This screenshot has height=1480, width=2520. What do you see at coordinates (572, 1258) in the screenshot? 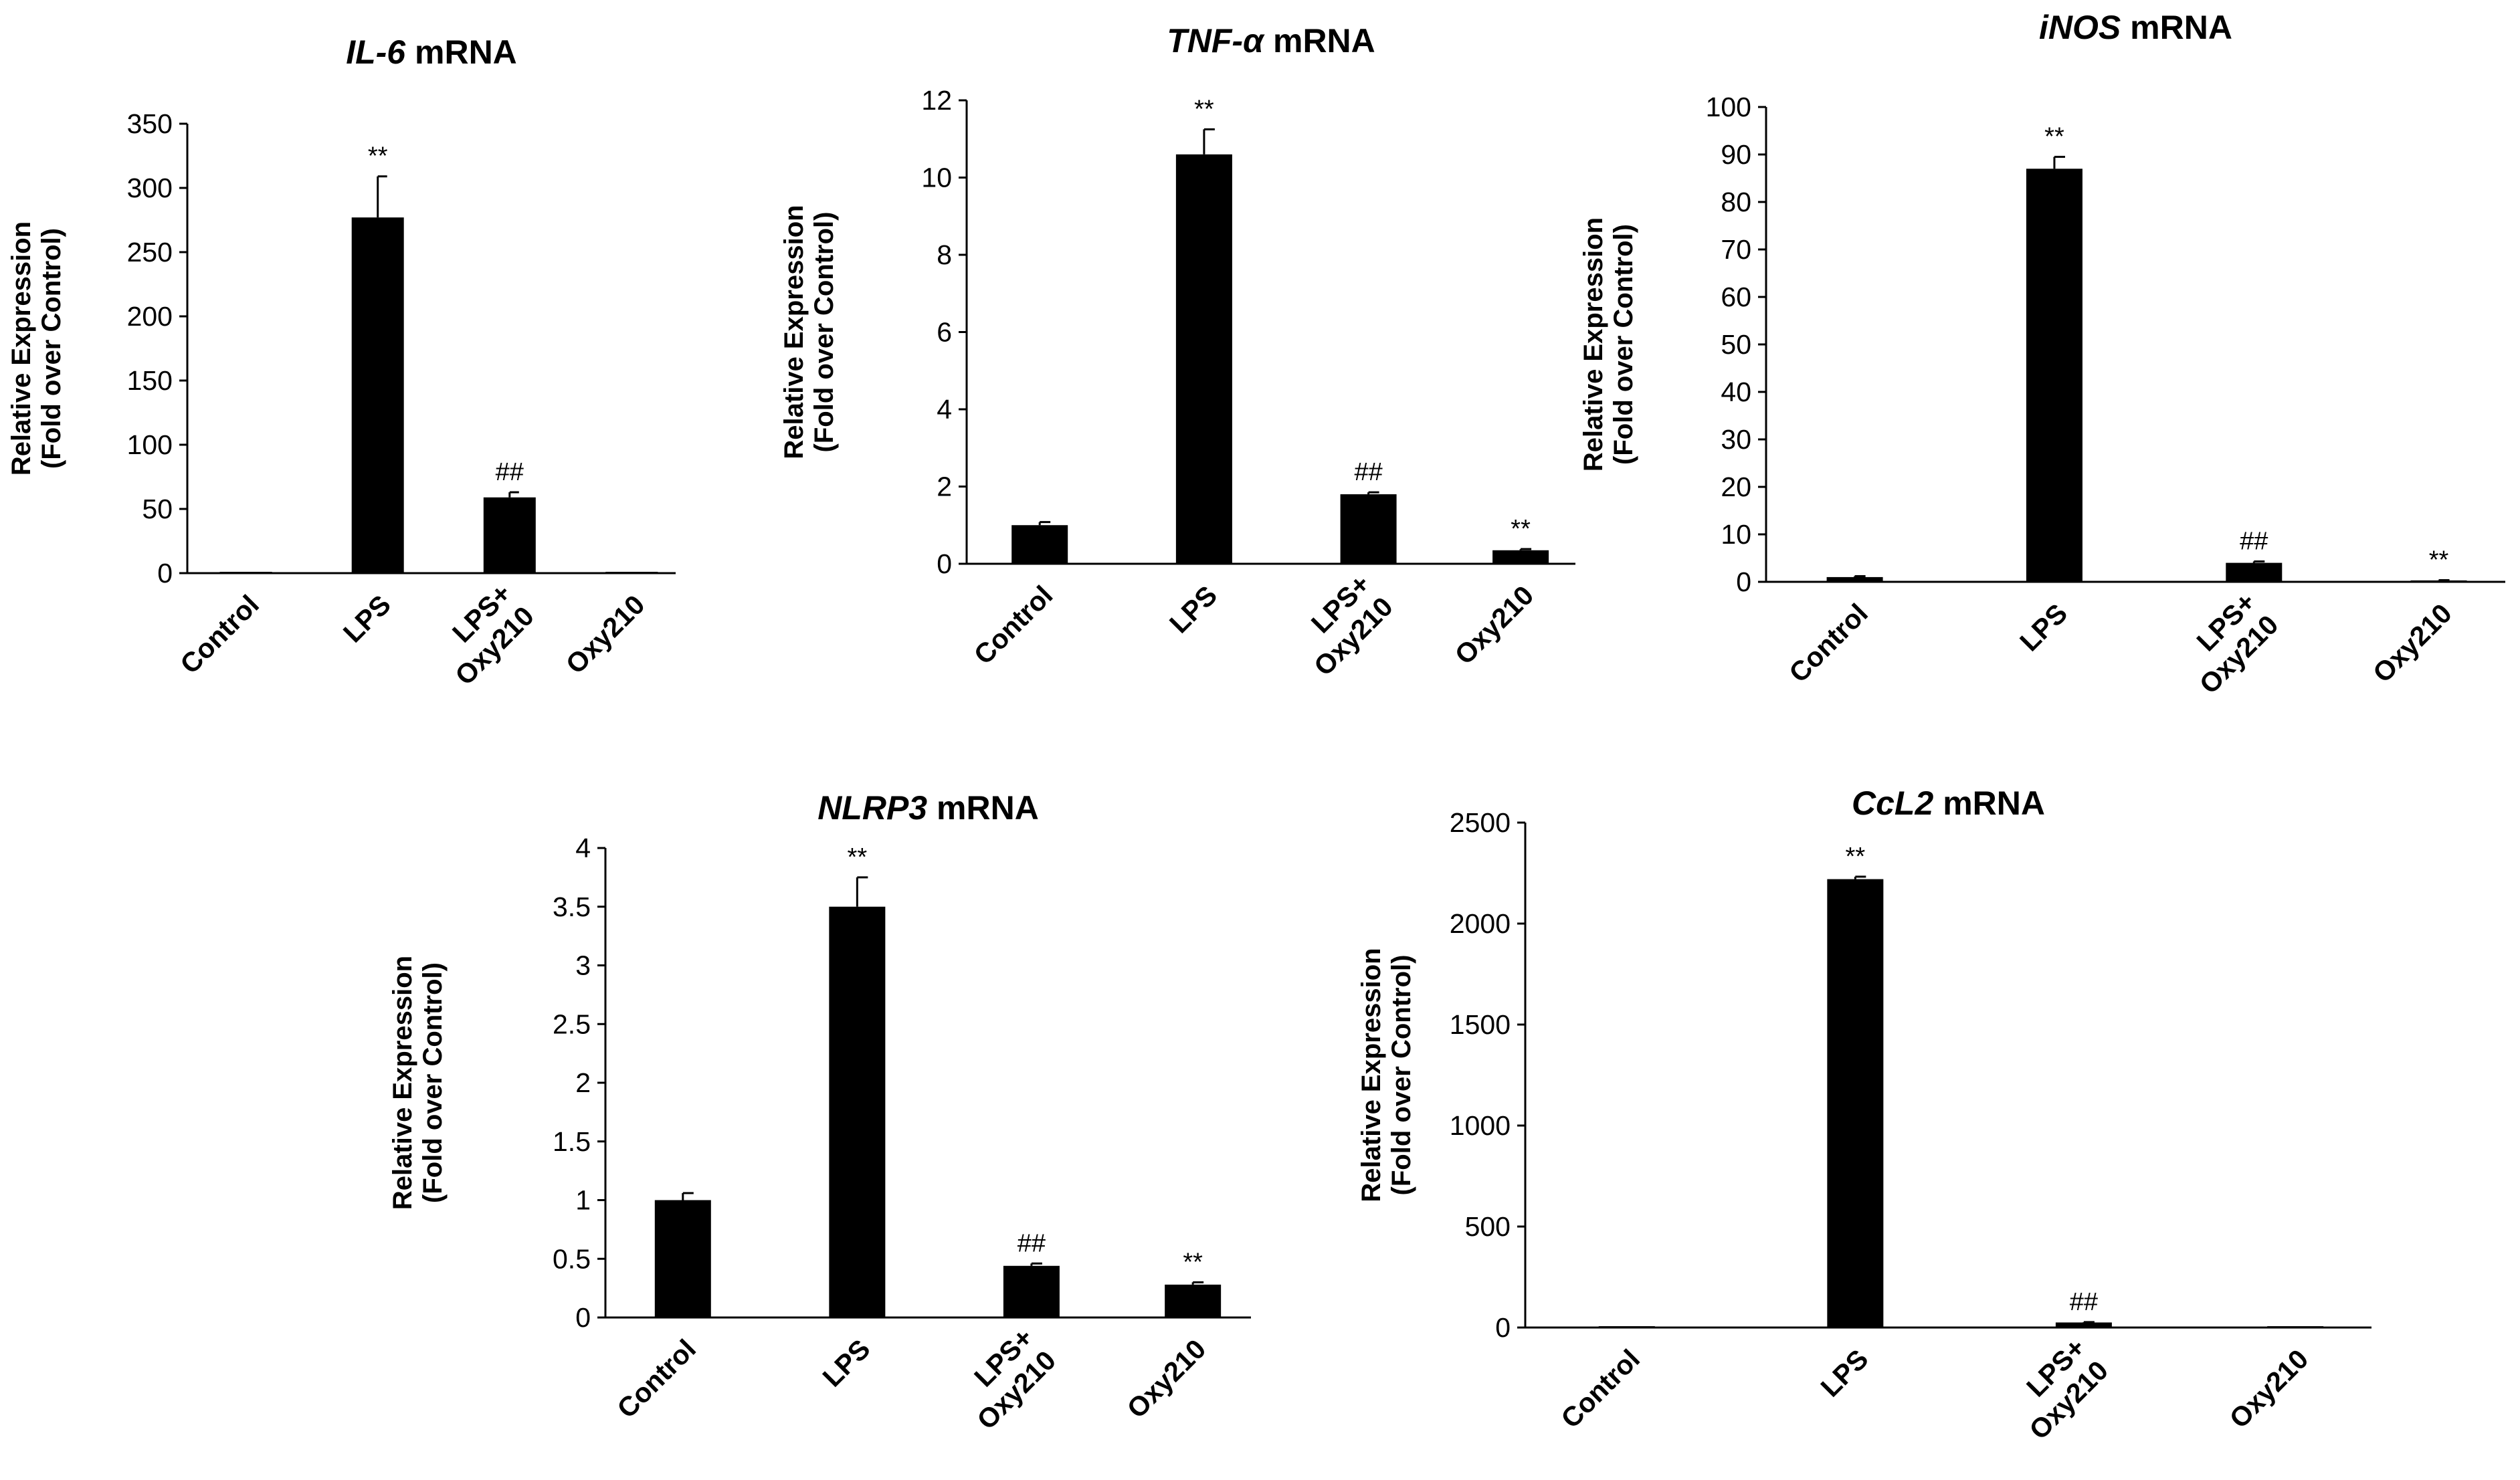
I see `y-tick-label: 0.5` at bounding box center [572, 1258].